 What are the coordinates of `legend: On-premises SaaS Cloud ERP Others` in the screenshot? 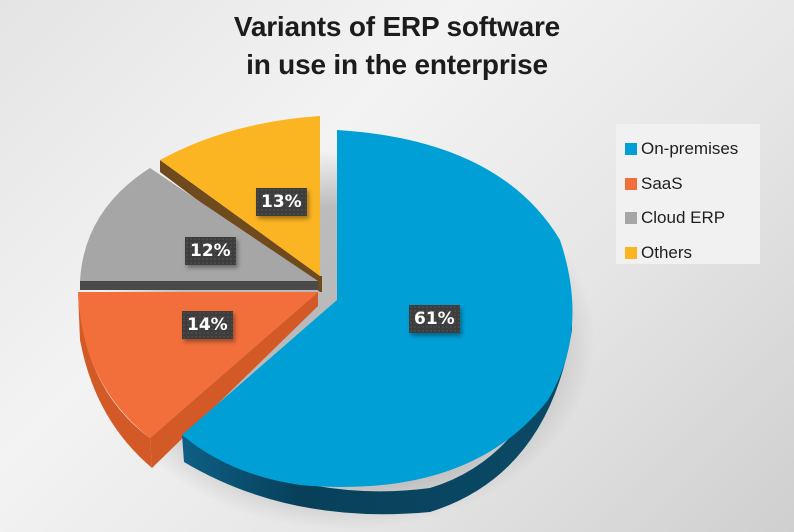 It's located at (688, 194).